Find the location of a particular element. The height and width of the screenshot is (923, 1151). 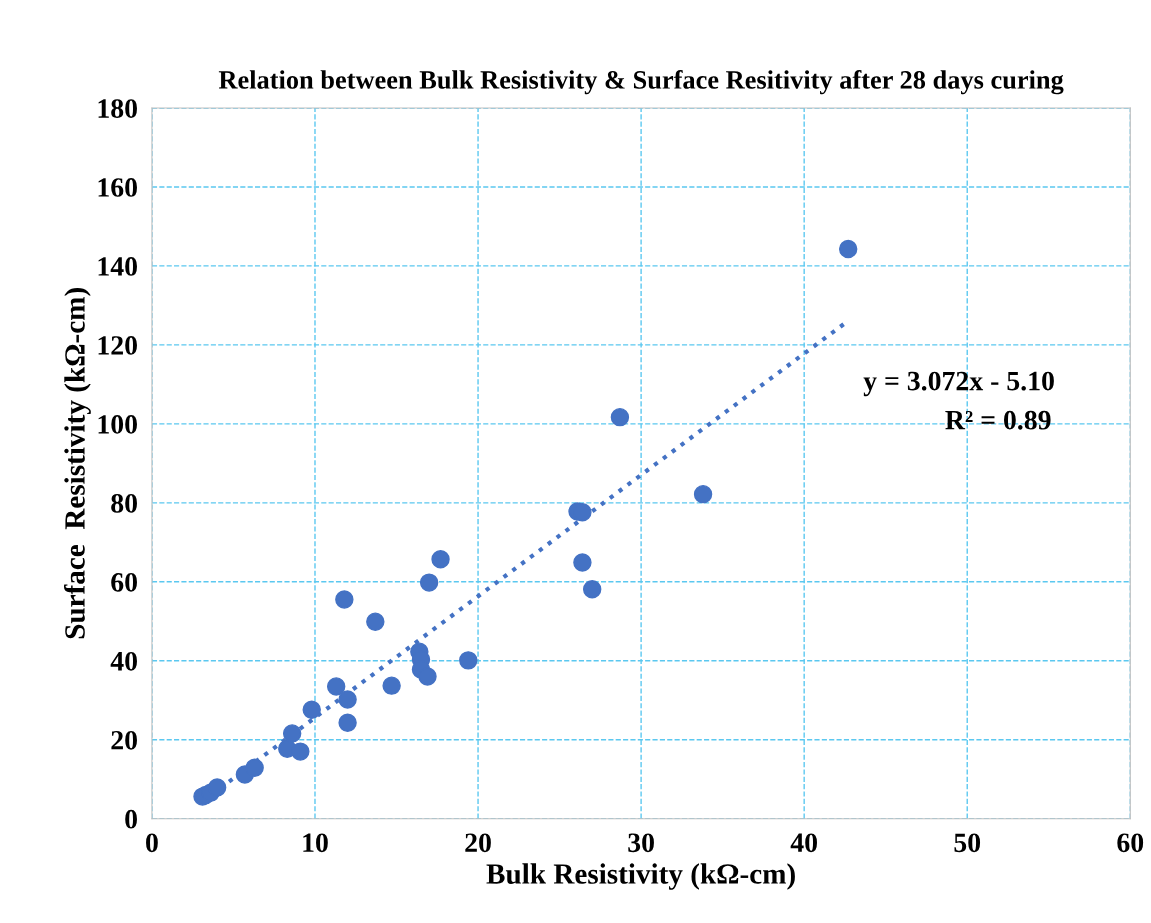

x-tick-label: 20 is located at coordinates (478, 843).